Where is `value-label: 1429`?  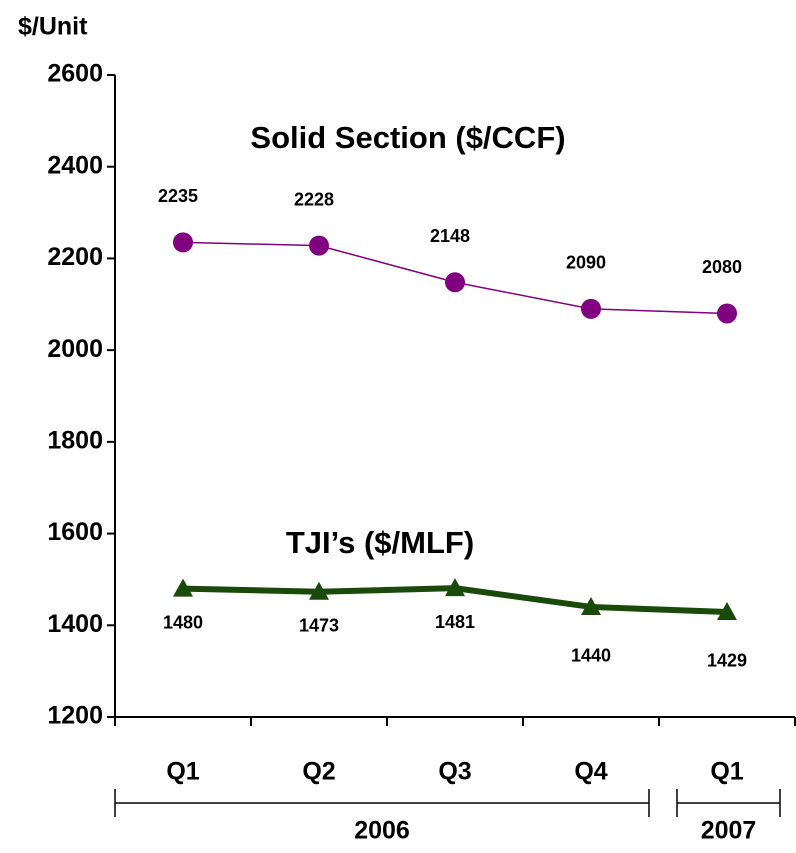
value-label: 1429 is located at coordinates (727, 661).